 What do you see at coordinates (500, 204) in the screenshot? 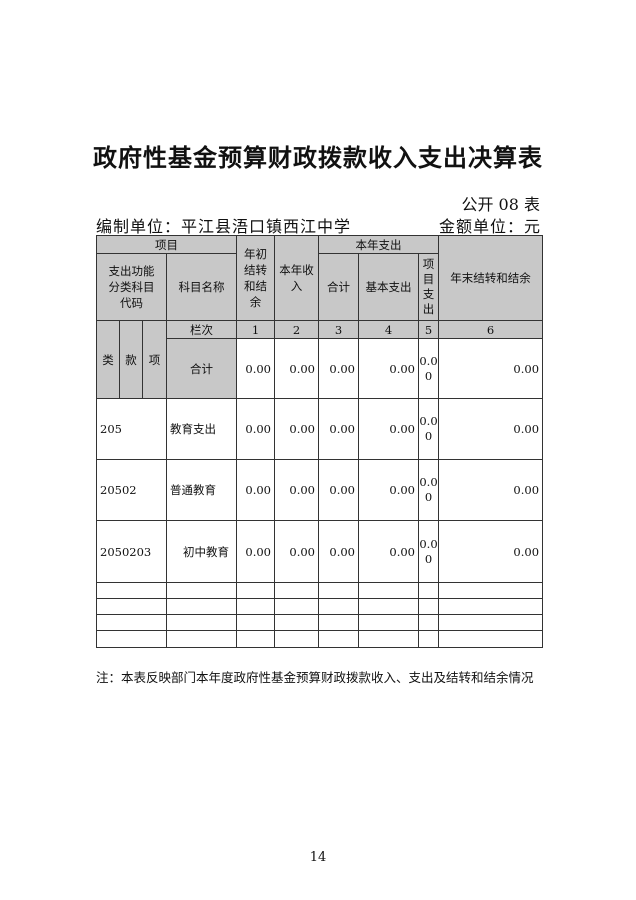
I see `table-number: 公开 08 表` at bounding box center [500, 204].